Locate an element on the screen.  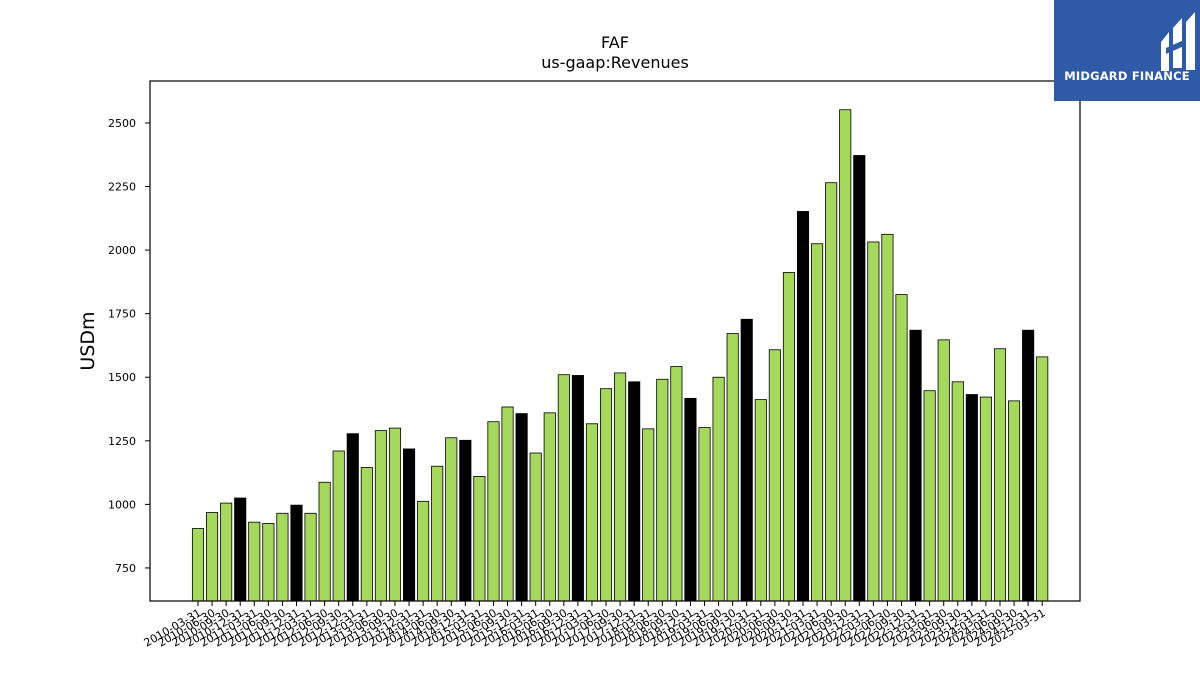
chart-title: FAF is located at coordinates (615, 42).